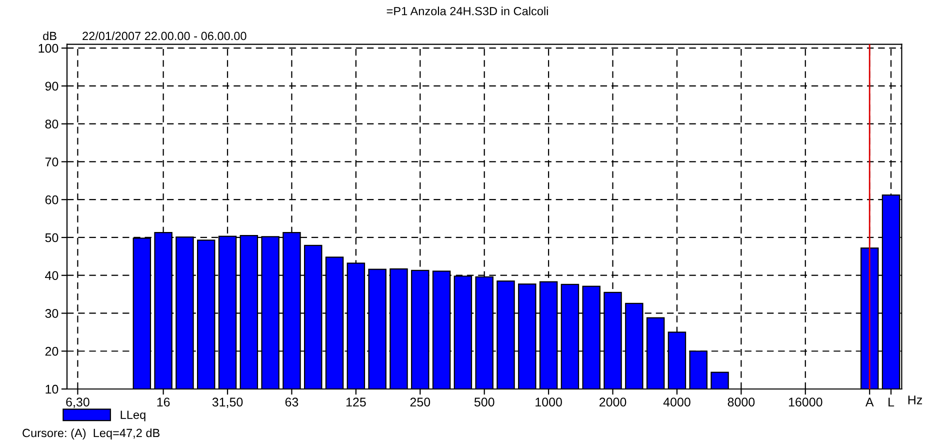 The width and height of the screenshot is (935, 442). I want to click on x-tick-label: 31,50, so click(227, 403).